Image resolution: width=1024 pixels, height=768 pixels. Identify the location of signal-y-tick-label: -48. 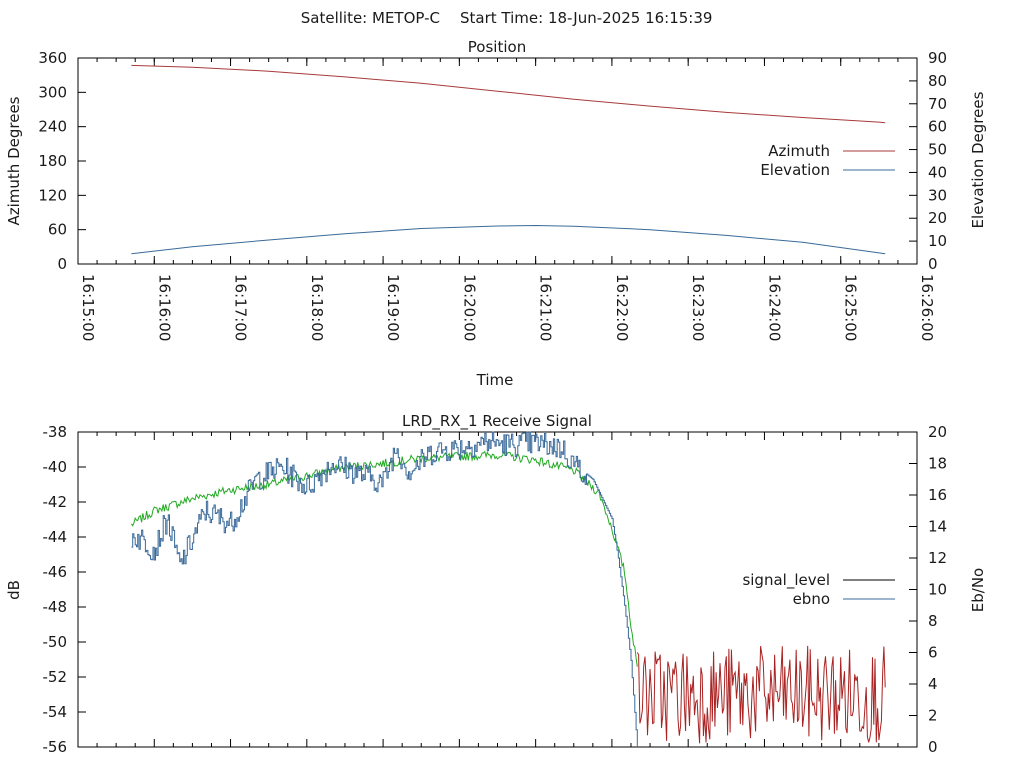
(55, 607).